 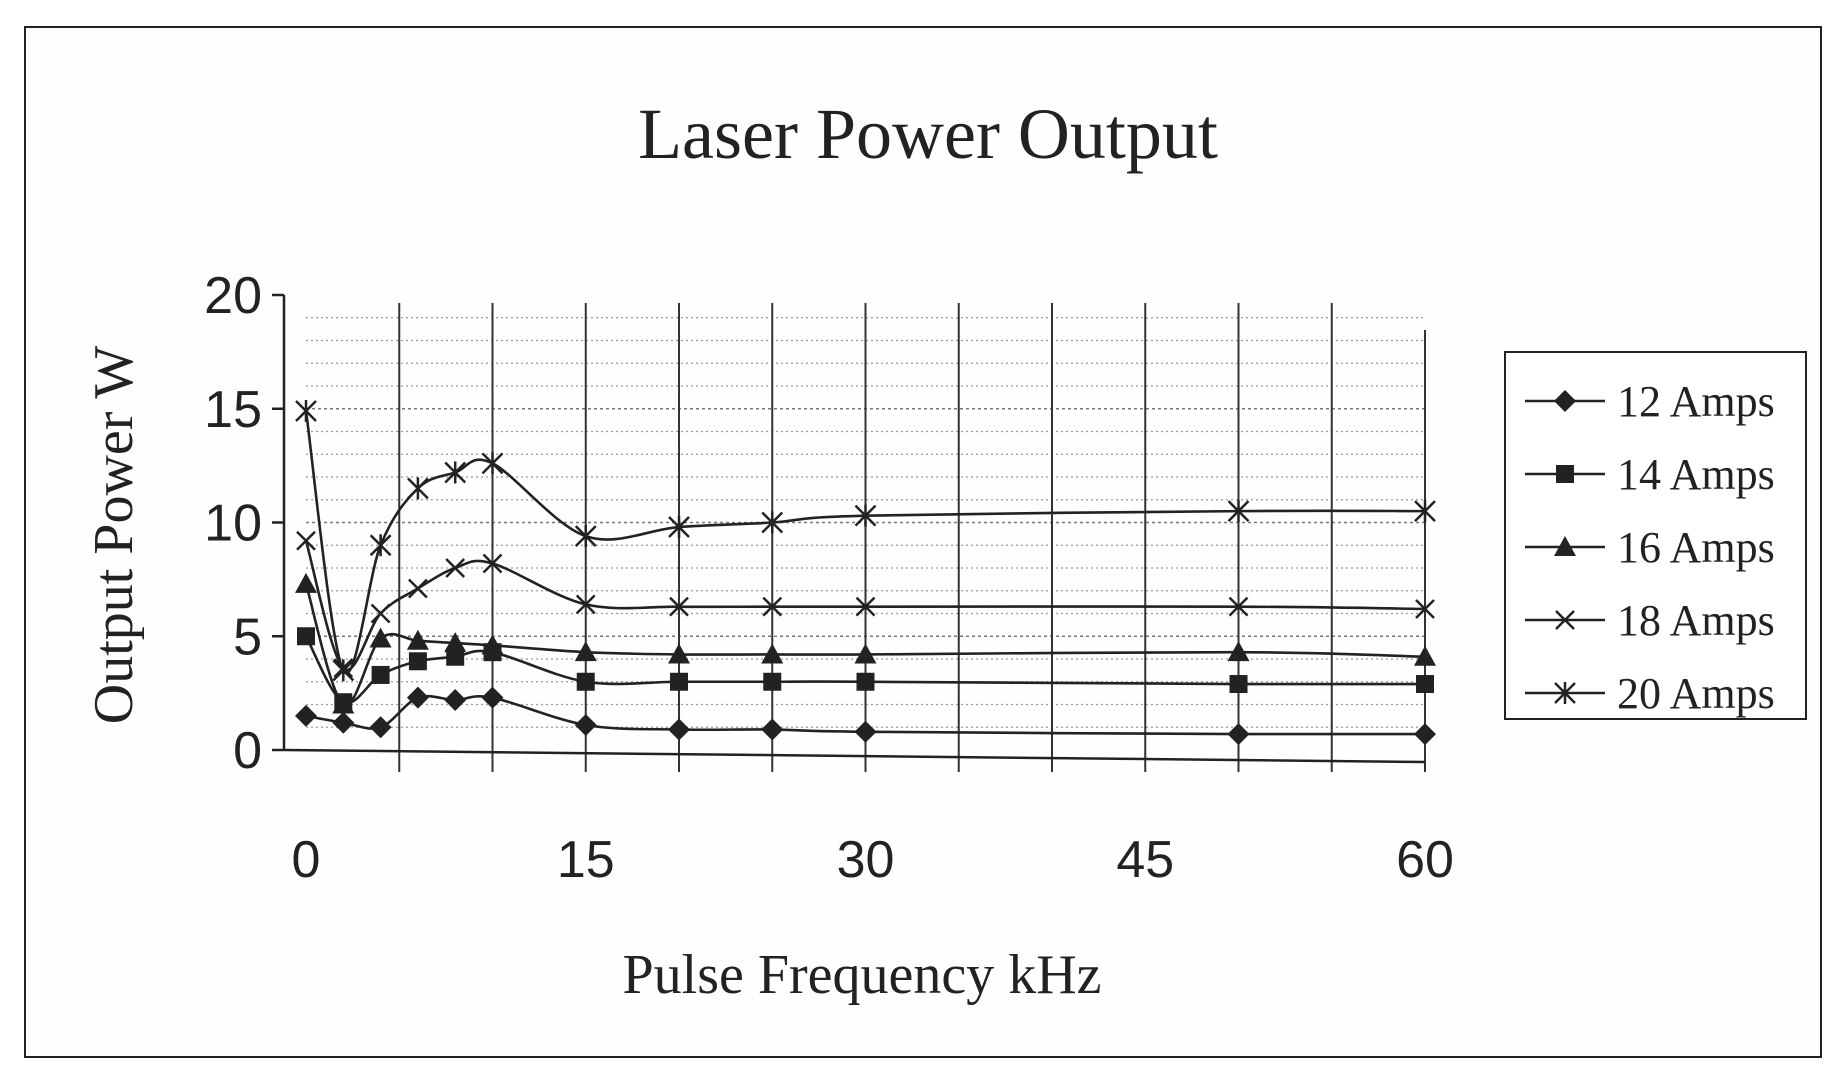 I want to click on legend-box, so click(x=1655, y=535).